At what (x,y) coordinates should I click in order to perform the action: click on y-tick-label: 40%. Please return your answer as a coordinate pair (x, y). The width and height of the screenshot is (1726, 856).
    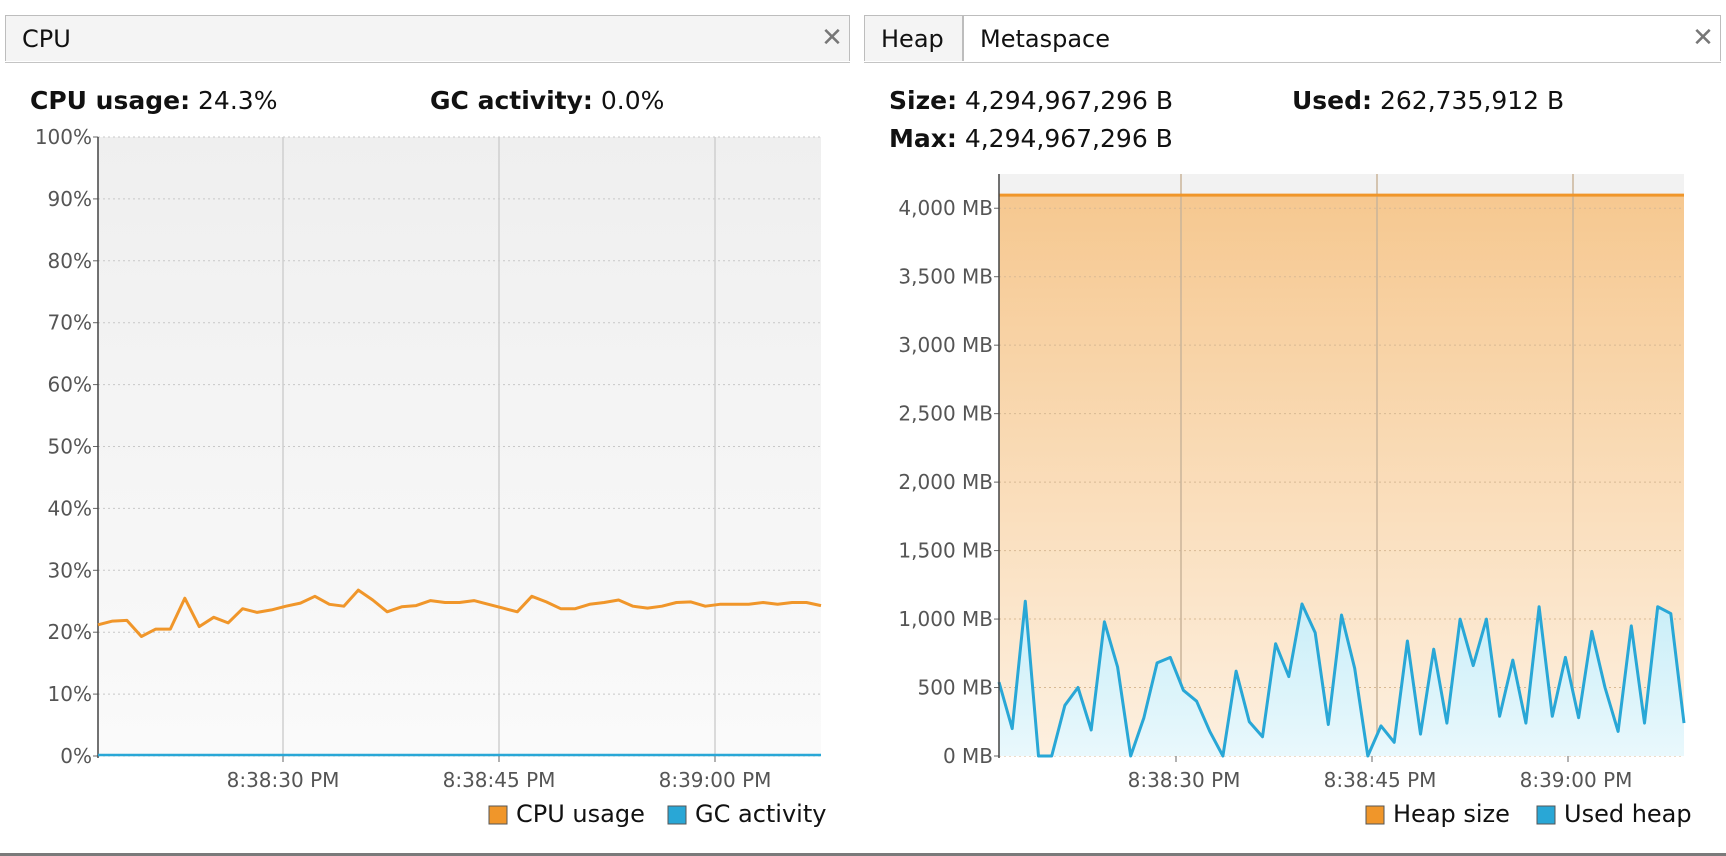
    Looking at the image, I should click on (70, 508).